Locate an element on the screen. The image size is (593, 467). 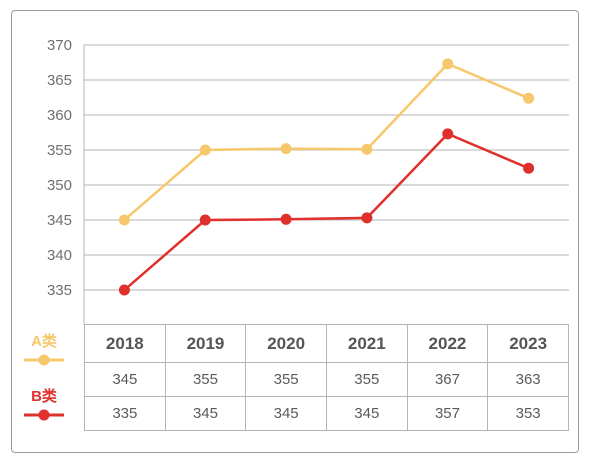
legend-b-marker-icon is located at coordinates (44, 415).